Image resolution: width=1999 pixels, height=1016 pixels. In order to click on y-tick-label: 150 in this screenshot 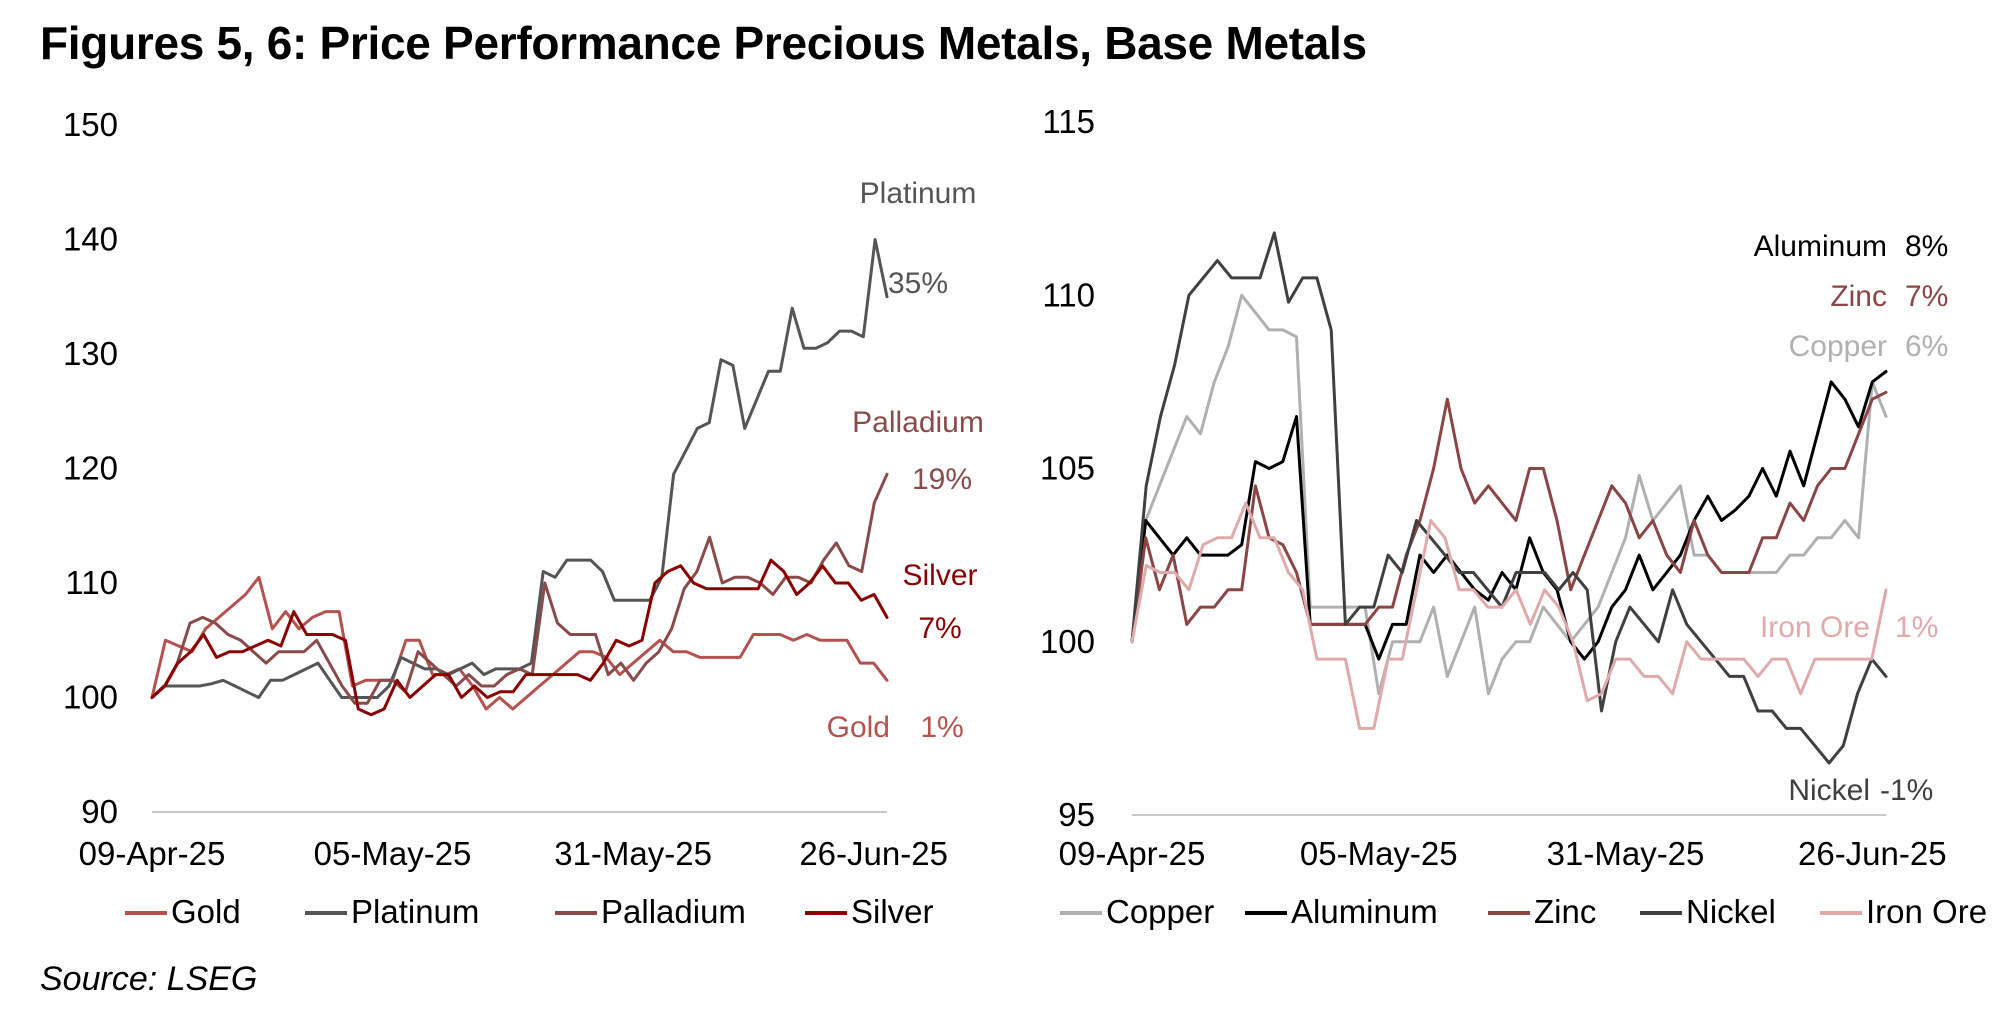, I will do `click(90, 124)`.